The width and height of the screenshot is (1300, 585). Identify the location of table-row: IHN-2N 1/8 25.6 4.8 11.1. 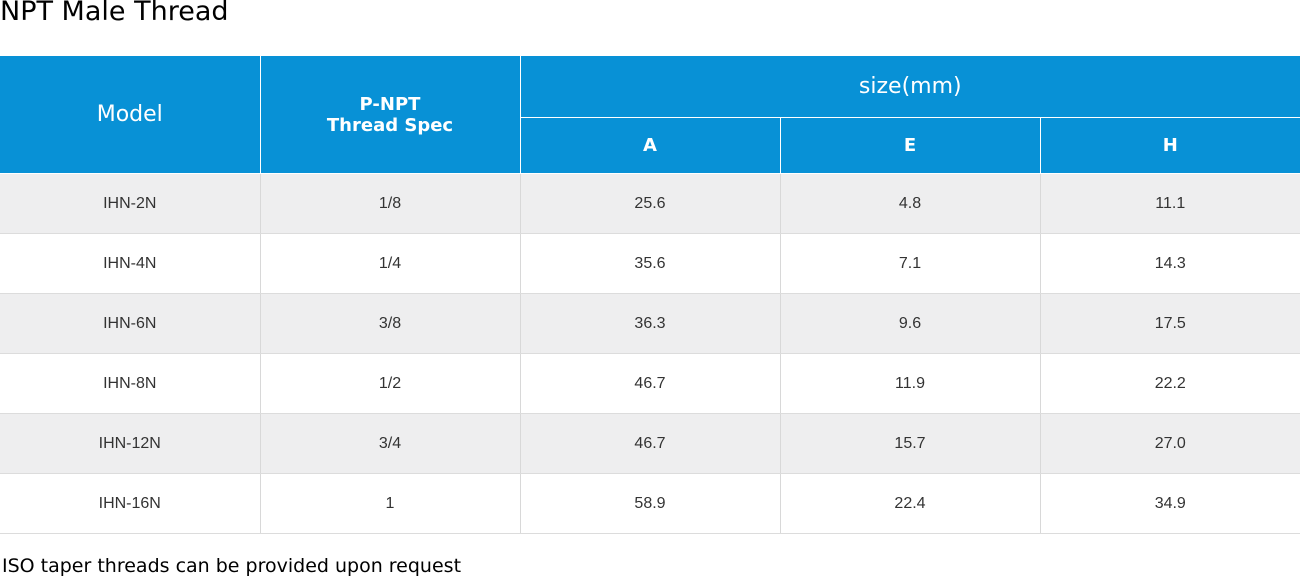
(650, 203).